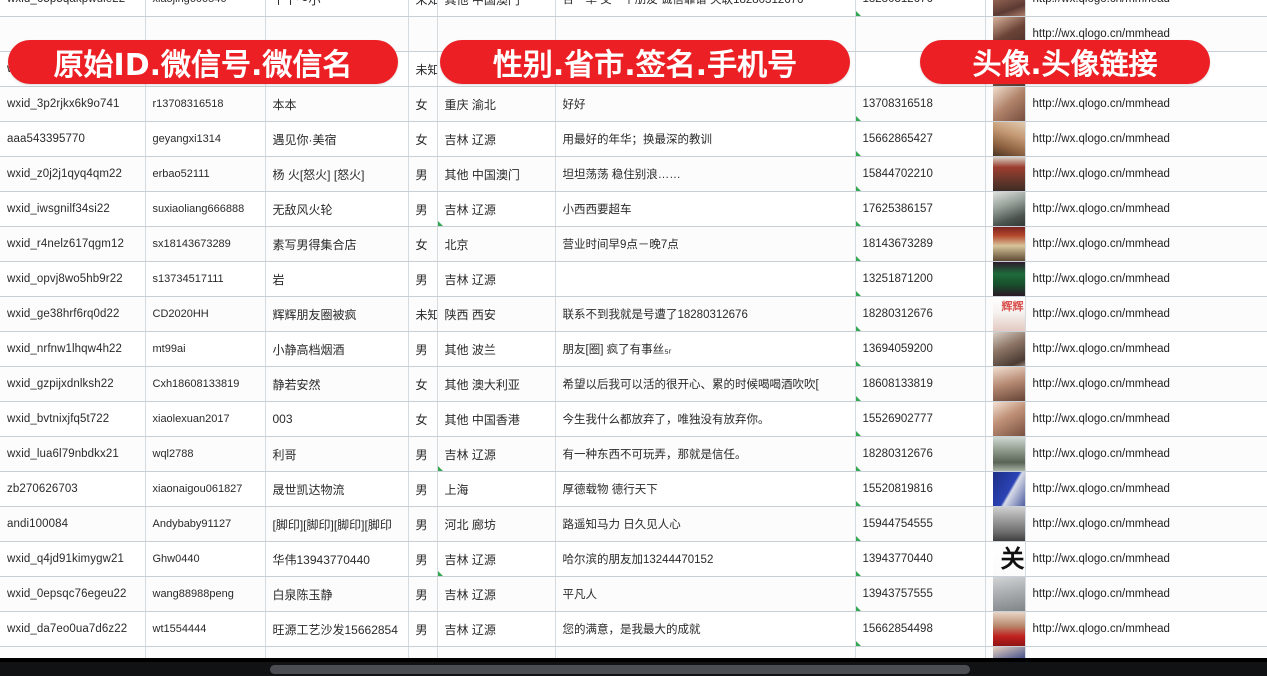 The height and width of the screenshot is (676, 1267). I want to click on cell-phone: 13943757555, so click(920, 594).